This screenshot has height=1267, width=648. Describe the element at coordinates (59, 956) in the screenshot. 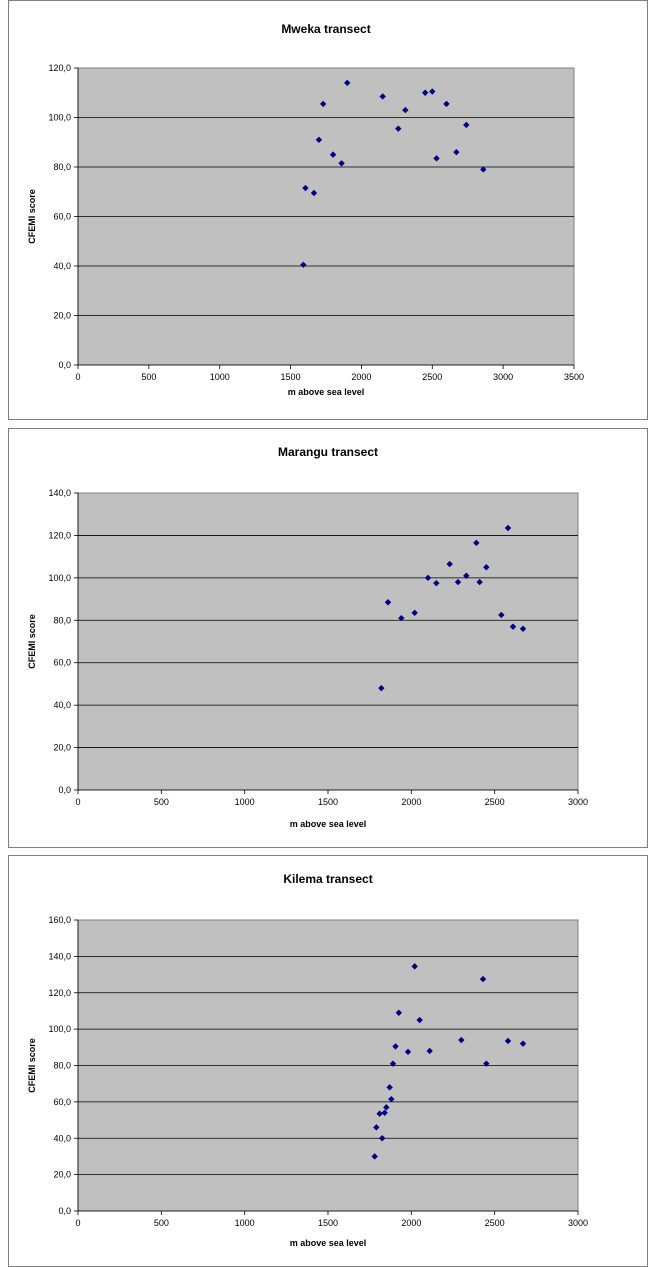

I see `kilema-y-tick-label: 140,0` at that location.